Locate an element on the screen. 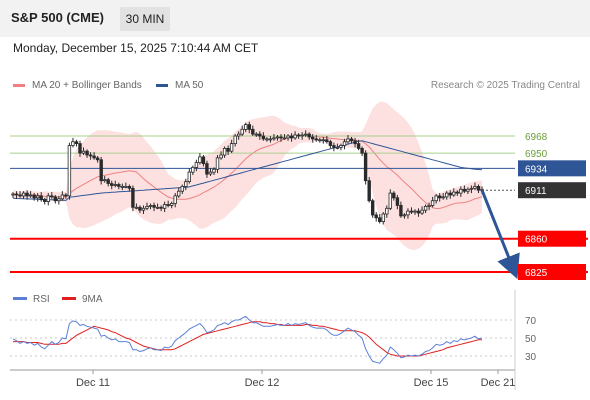  x-tick-label: Dec 15 is located at coordinates (431, 383).